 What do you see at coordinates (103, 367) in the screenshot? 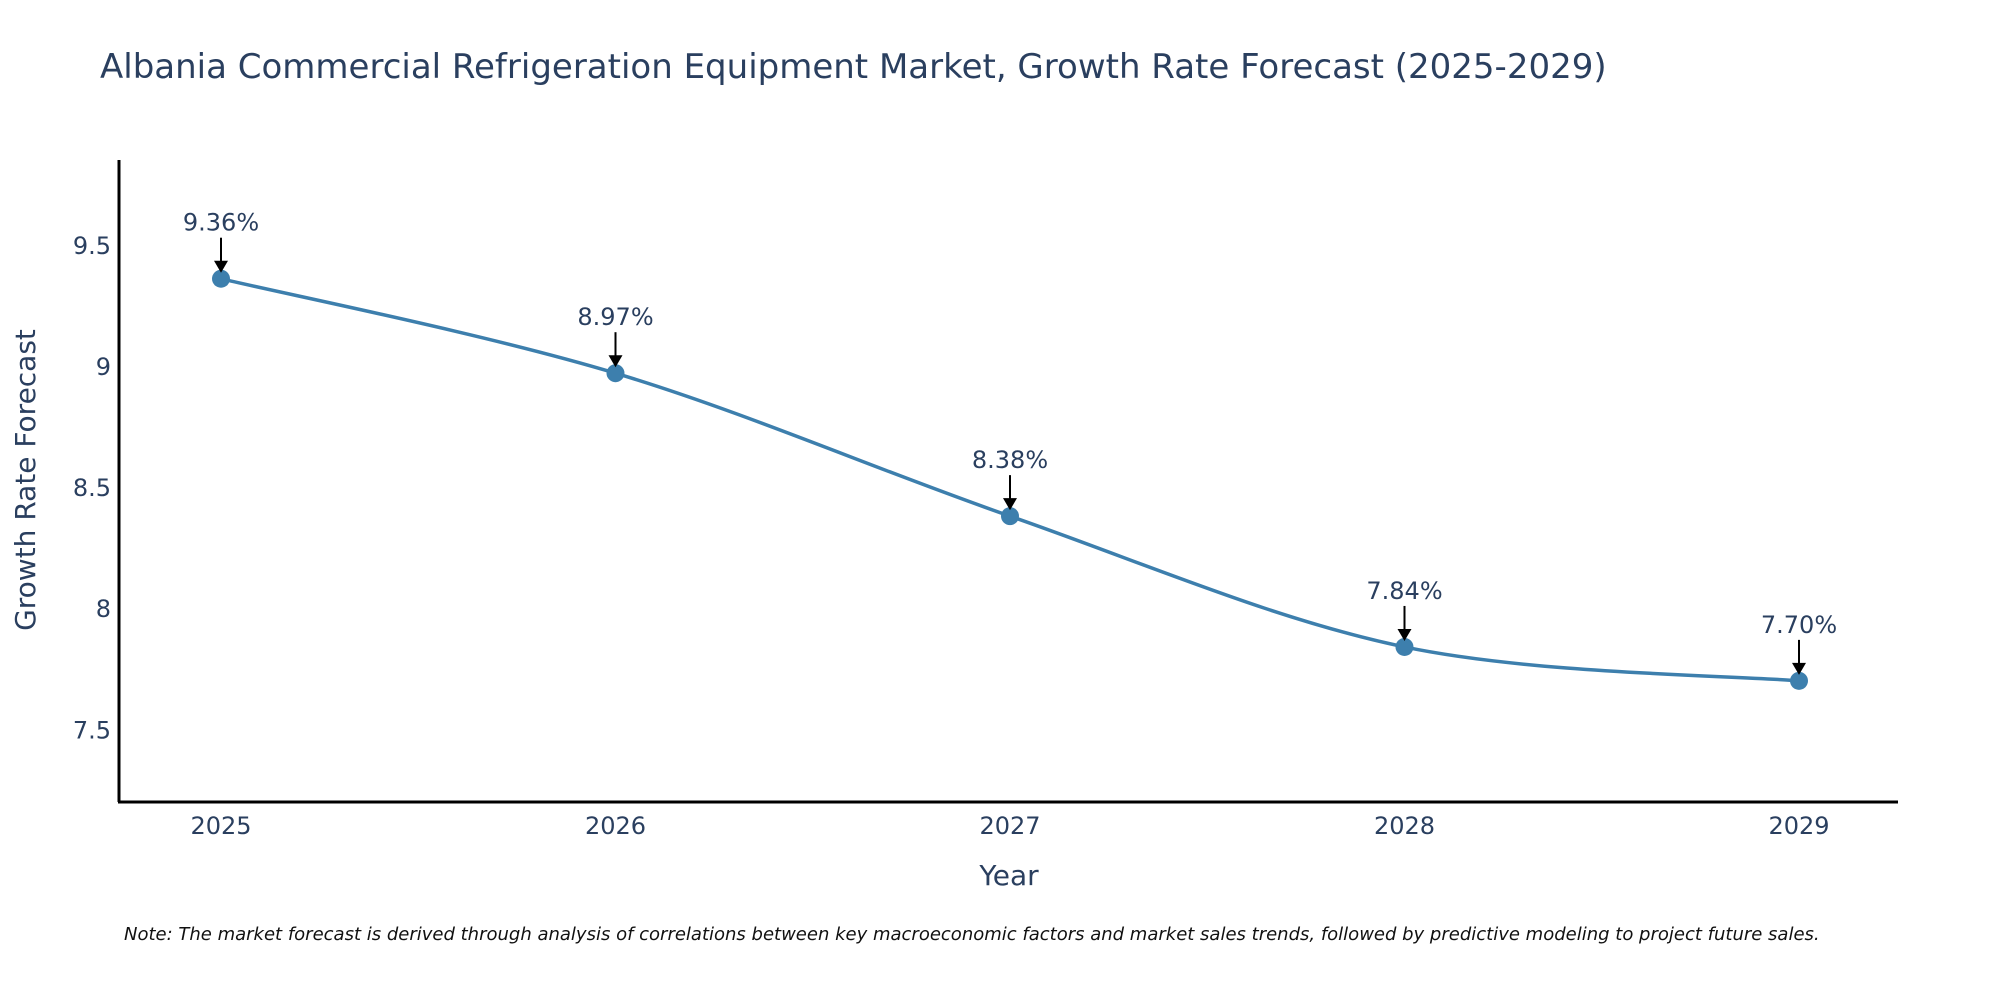
I see `y-tick-label: 9` at bounding box center [103, 367].